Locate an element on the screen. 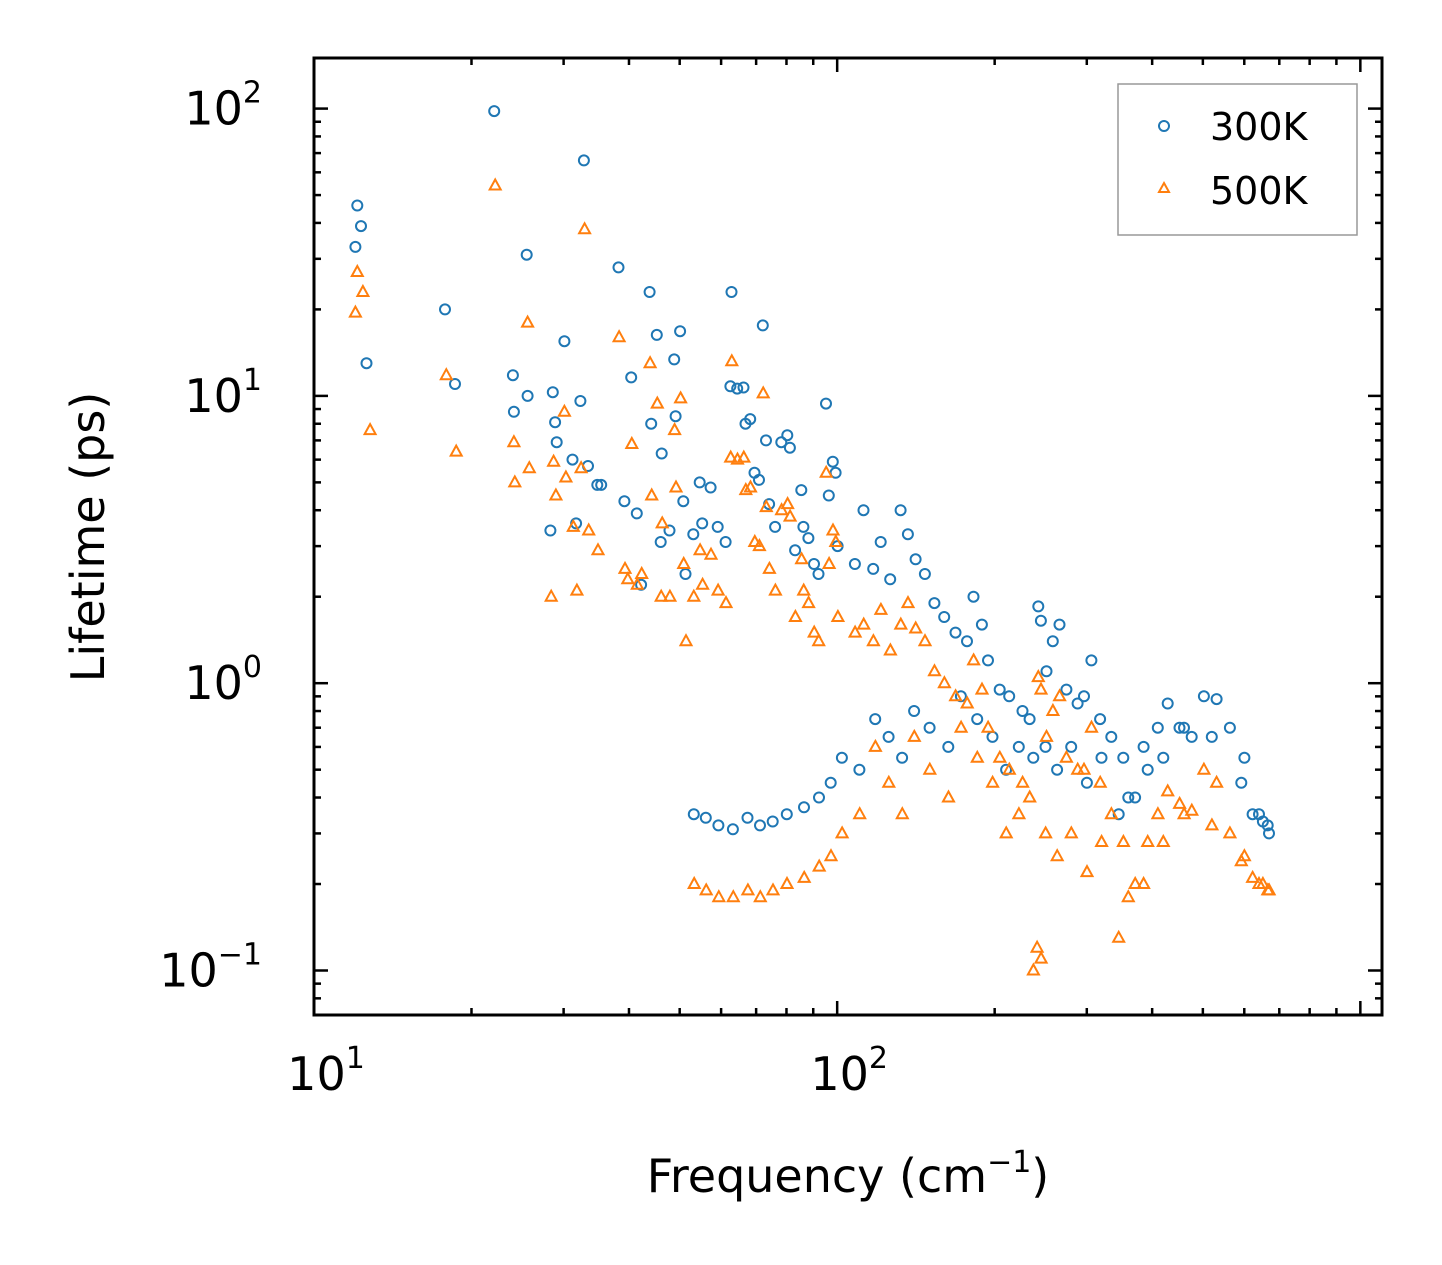 The image size is (1442, 1265). y-tick-label-1: 10⁰ is located at coordinates (223, 680).